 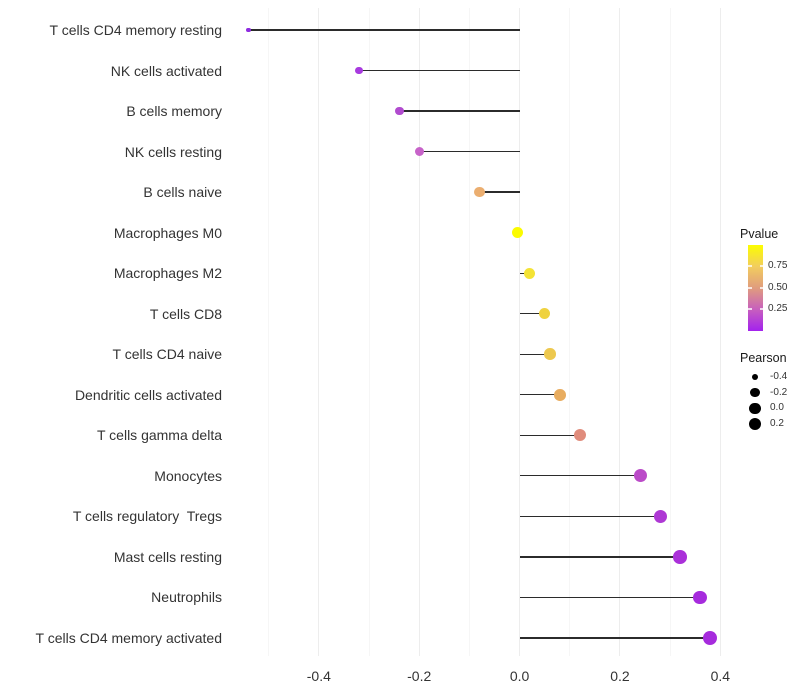 What do you see at coordinates (148, 394) in the screenshot?
I see `category-label: Dendritic cells activated` at bounding box center [148, 394].